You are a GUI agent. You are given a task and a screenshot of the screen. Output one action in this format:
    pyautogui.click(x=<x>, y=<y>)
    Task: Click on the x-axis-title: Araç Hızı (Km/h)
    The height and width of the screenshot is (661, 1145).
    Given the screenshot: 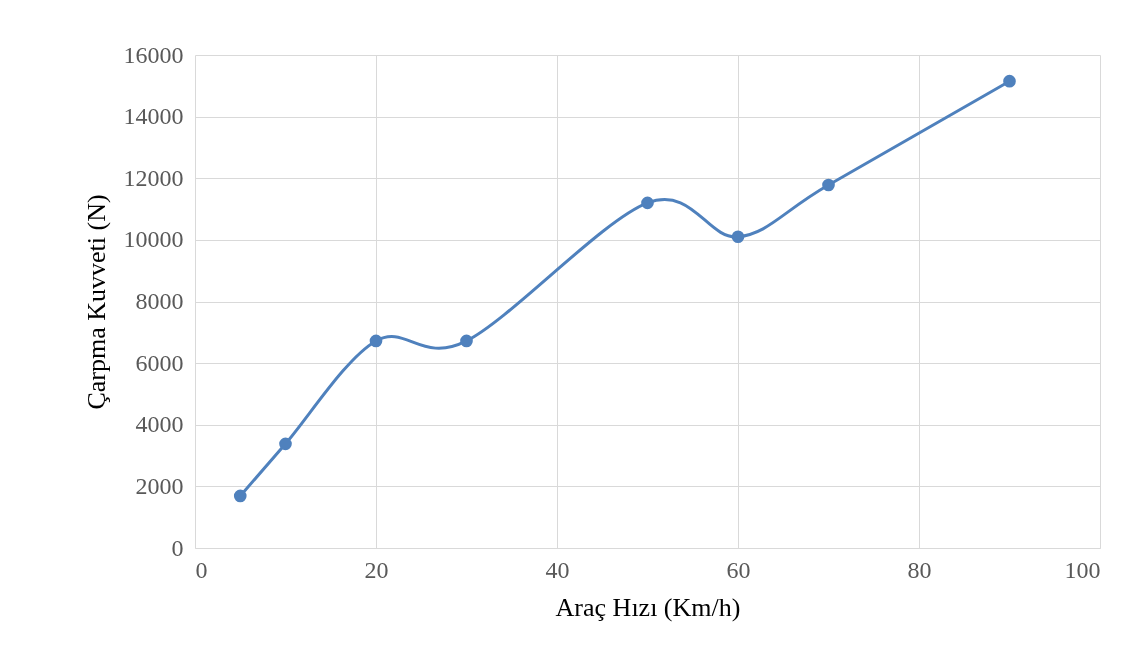 What is the action you would take?
    pyautogui.click(x=648, y=607)
    